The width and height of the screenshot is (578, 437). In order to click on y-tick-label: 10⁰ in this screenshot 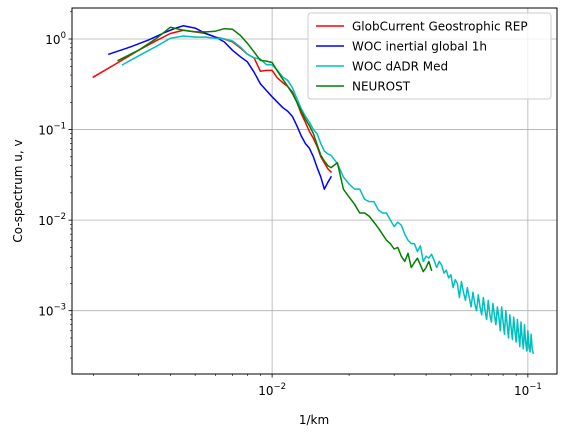, I will do `click(55, 39)`.